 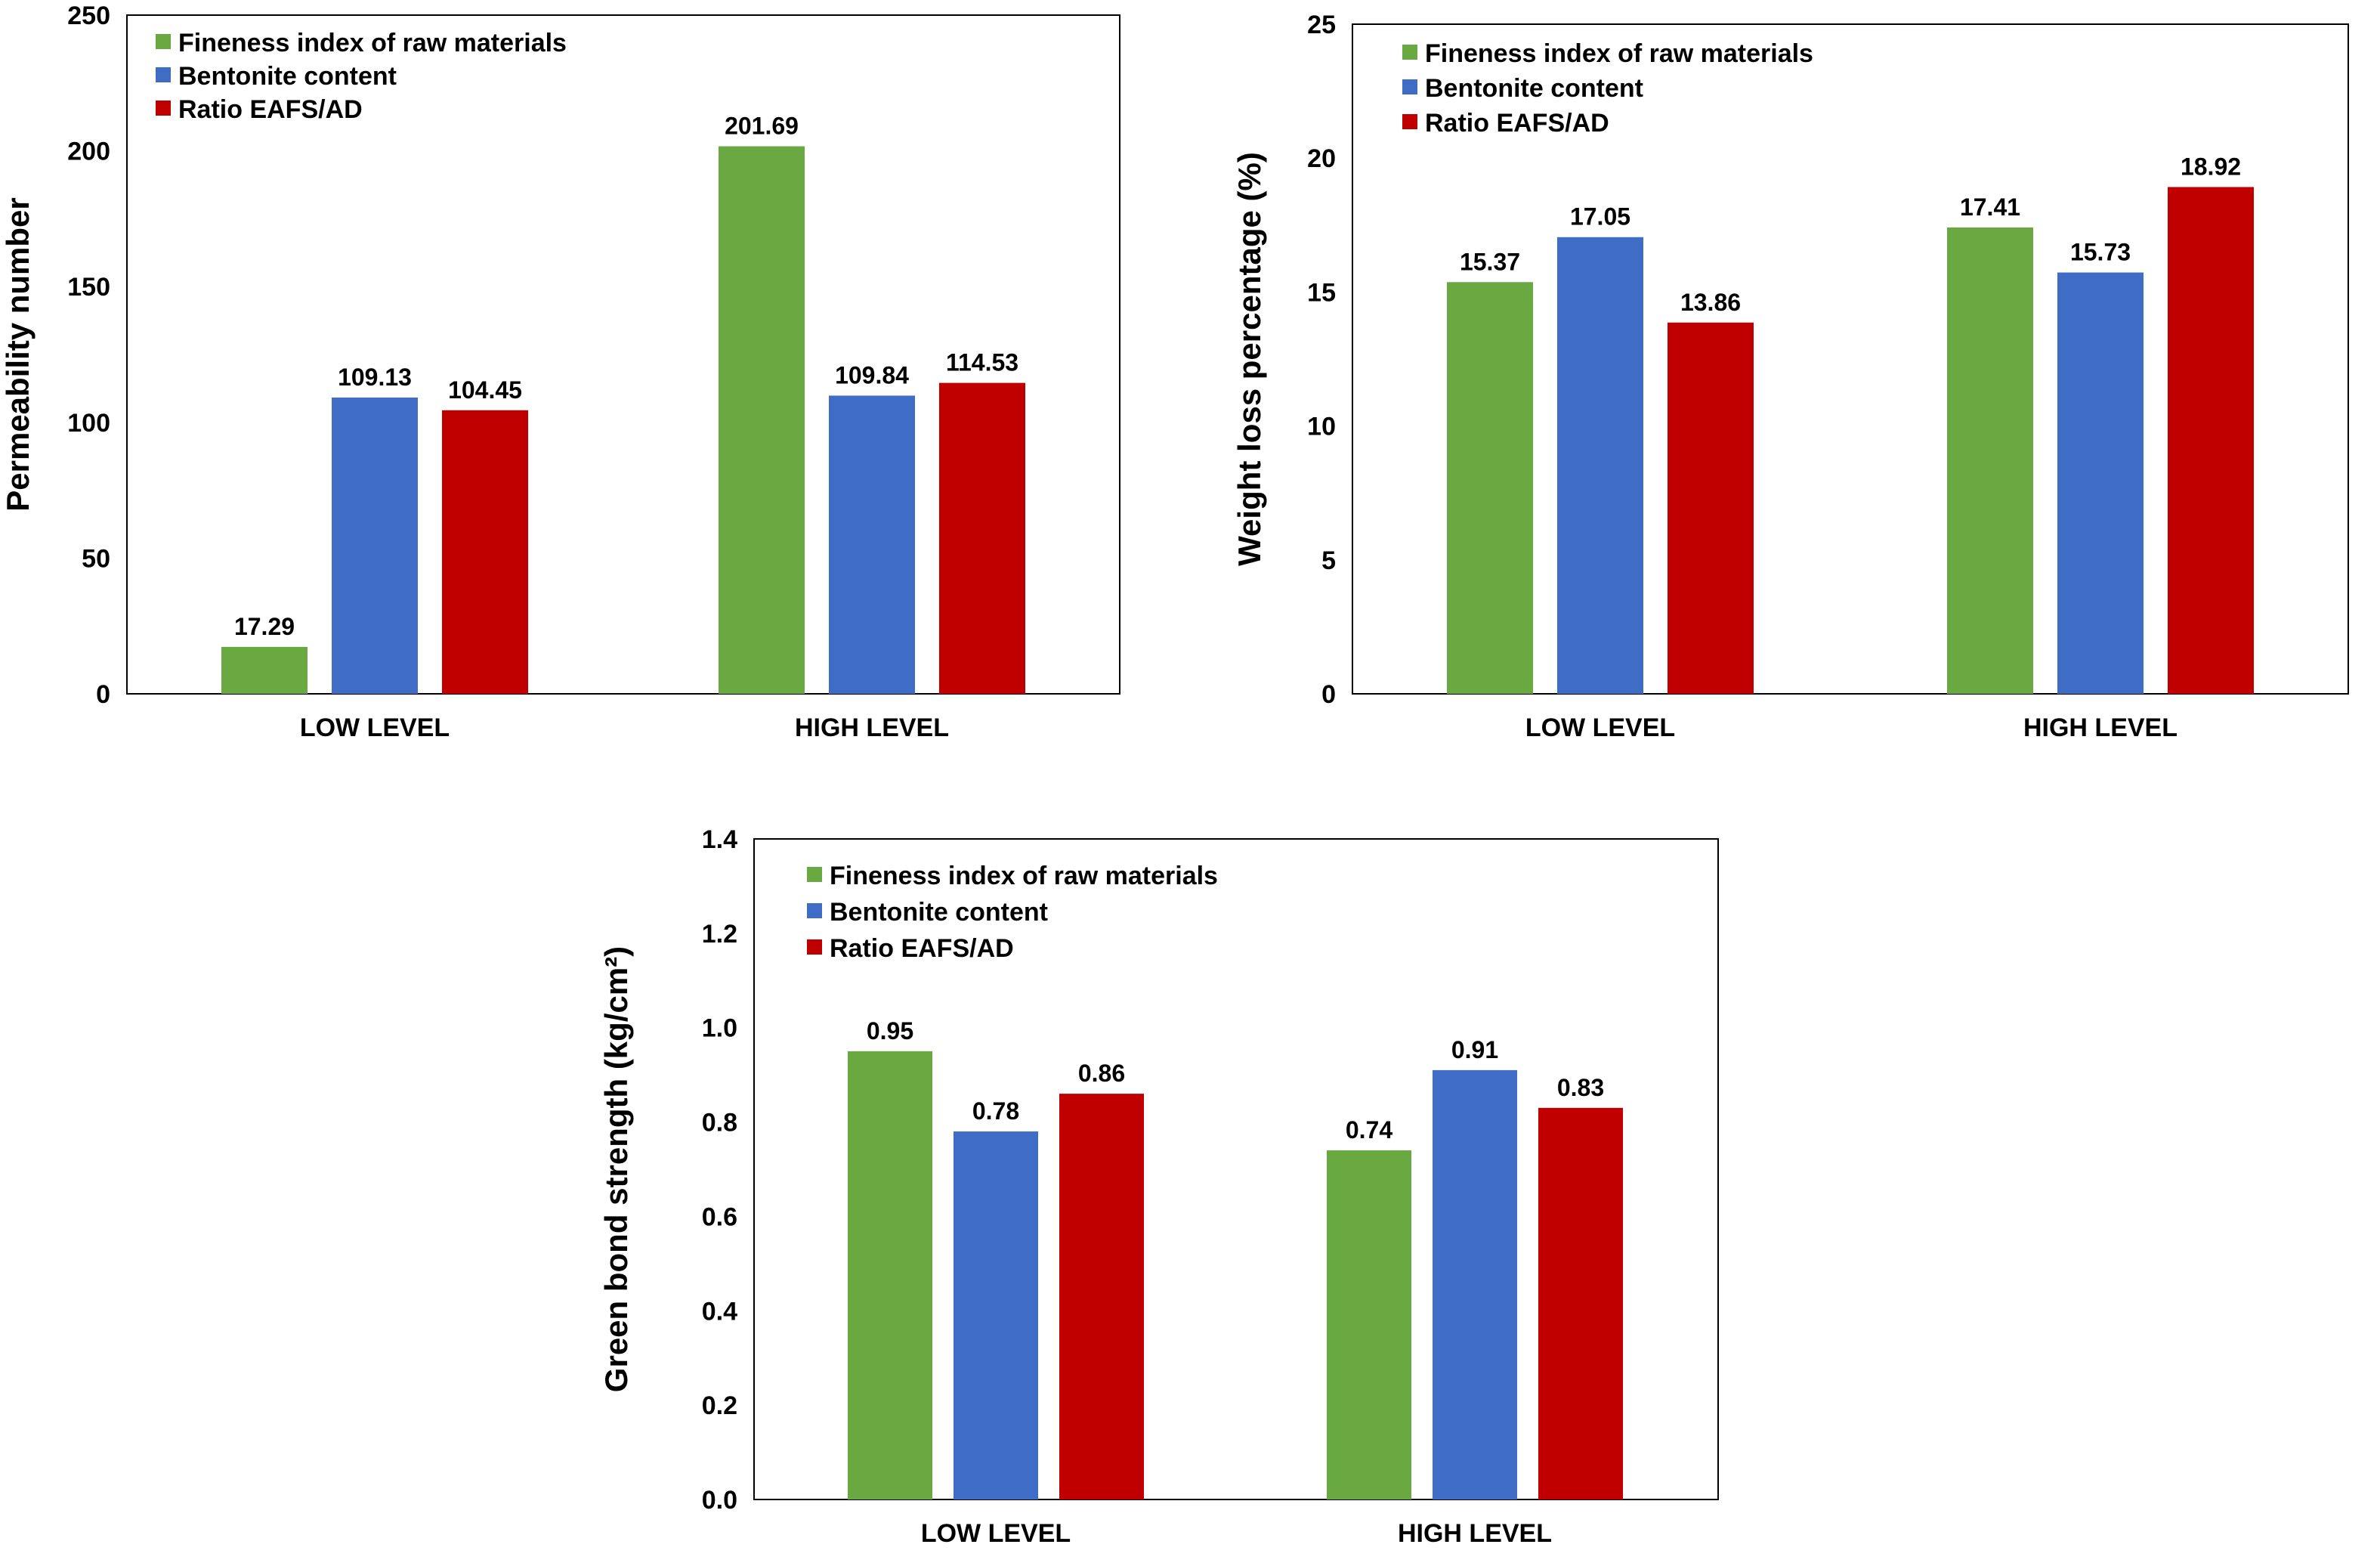 I want to click on y-tick-label: 15, so click(x=1321, y=292).